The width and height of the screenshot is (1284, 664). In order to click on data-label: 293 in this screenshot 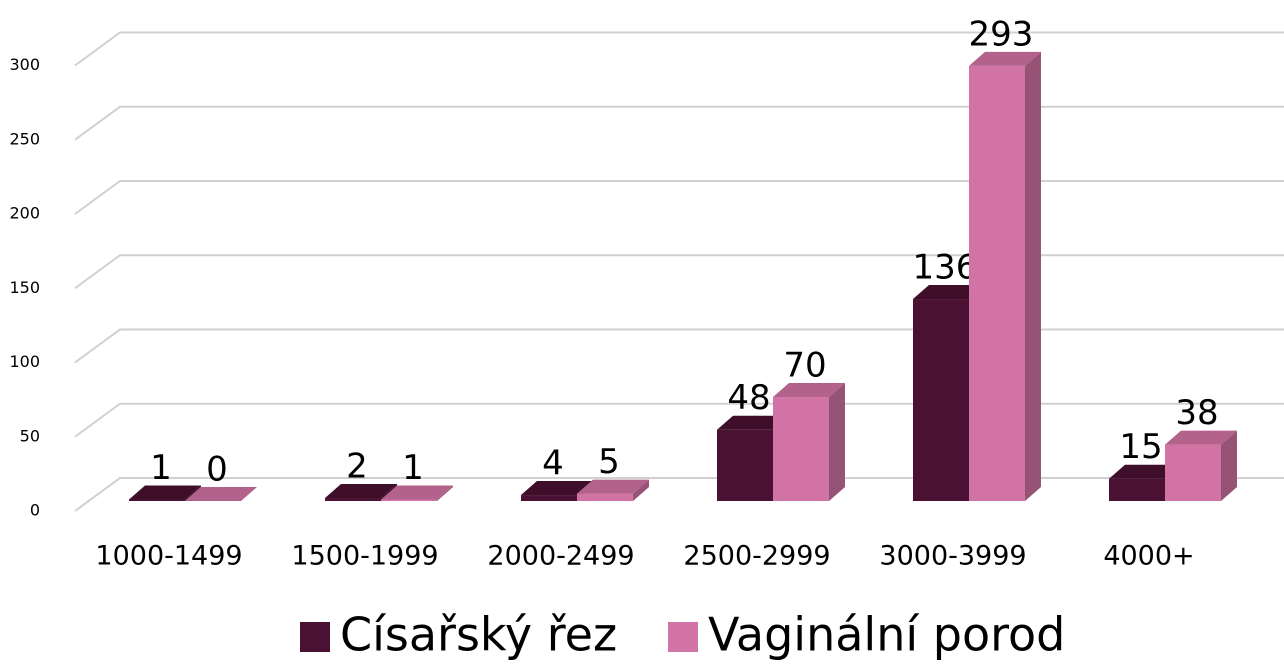, I will do `click(1001, 34)`.